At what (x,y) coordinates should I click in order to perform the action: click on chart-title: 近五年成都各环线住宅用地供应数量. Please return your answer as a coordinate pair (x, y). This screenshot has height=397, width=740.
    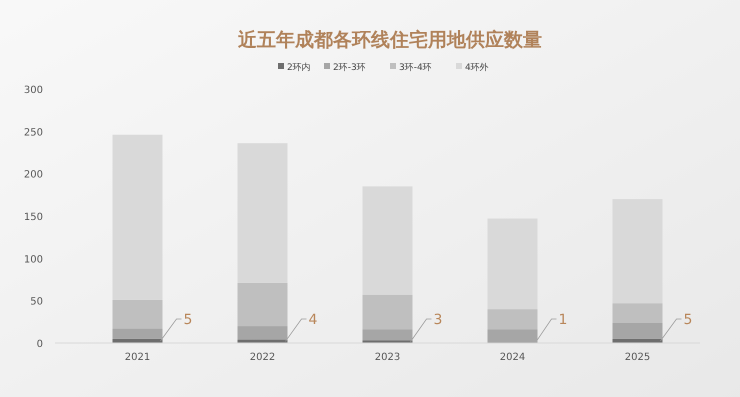
    Looking at the image, I should click on (389, 40).